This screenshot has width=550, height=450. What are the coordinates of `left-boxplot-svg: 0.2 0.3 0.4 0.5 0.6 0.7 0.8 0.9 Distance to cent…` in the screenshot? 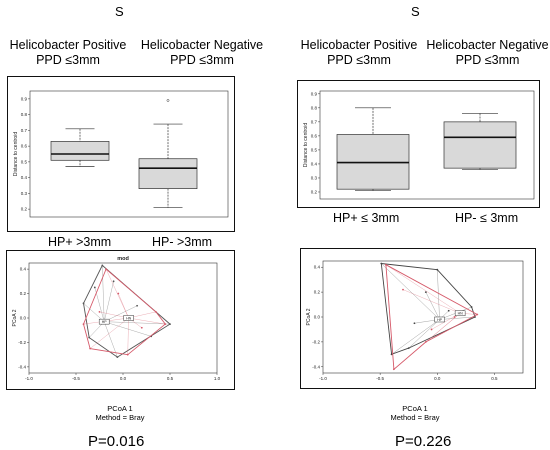 It's located at (121, 154).